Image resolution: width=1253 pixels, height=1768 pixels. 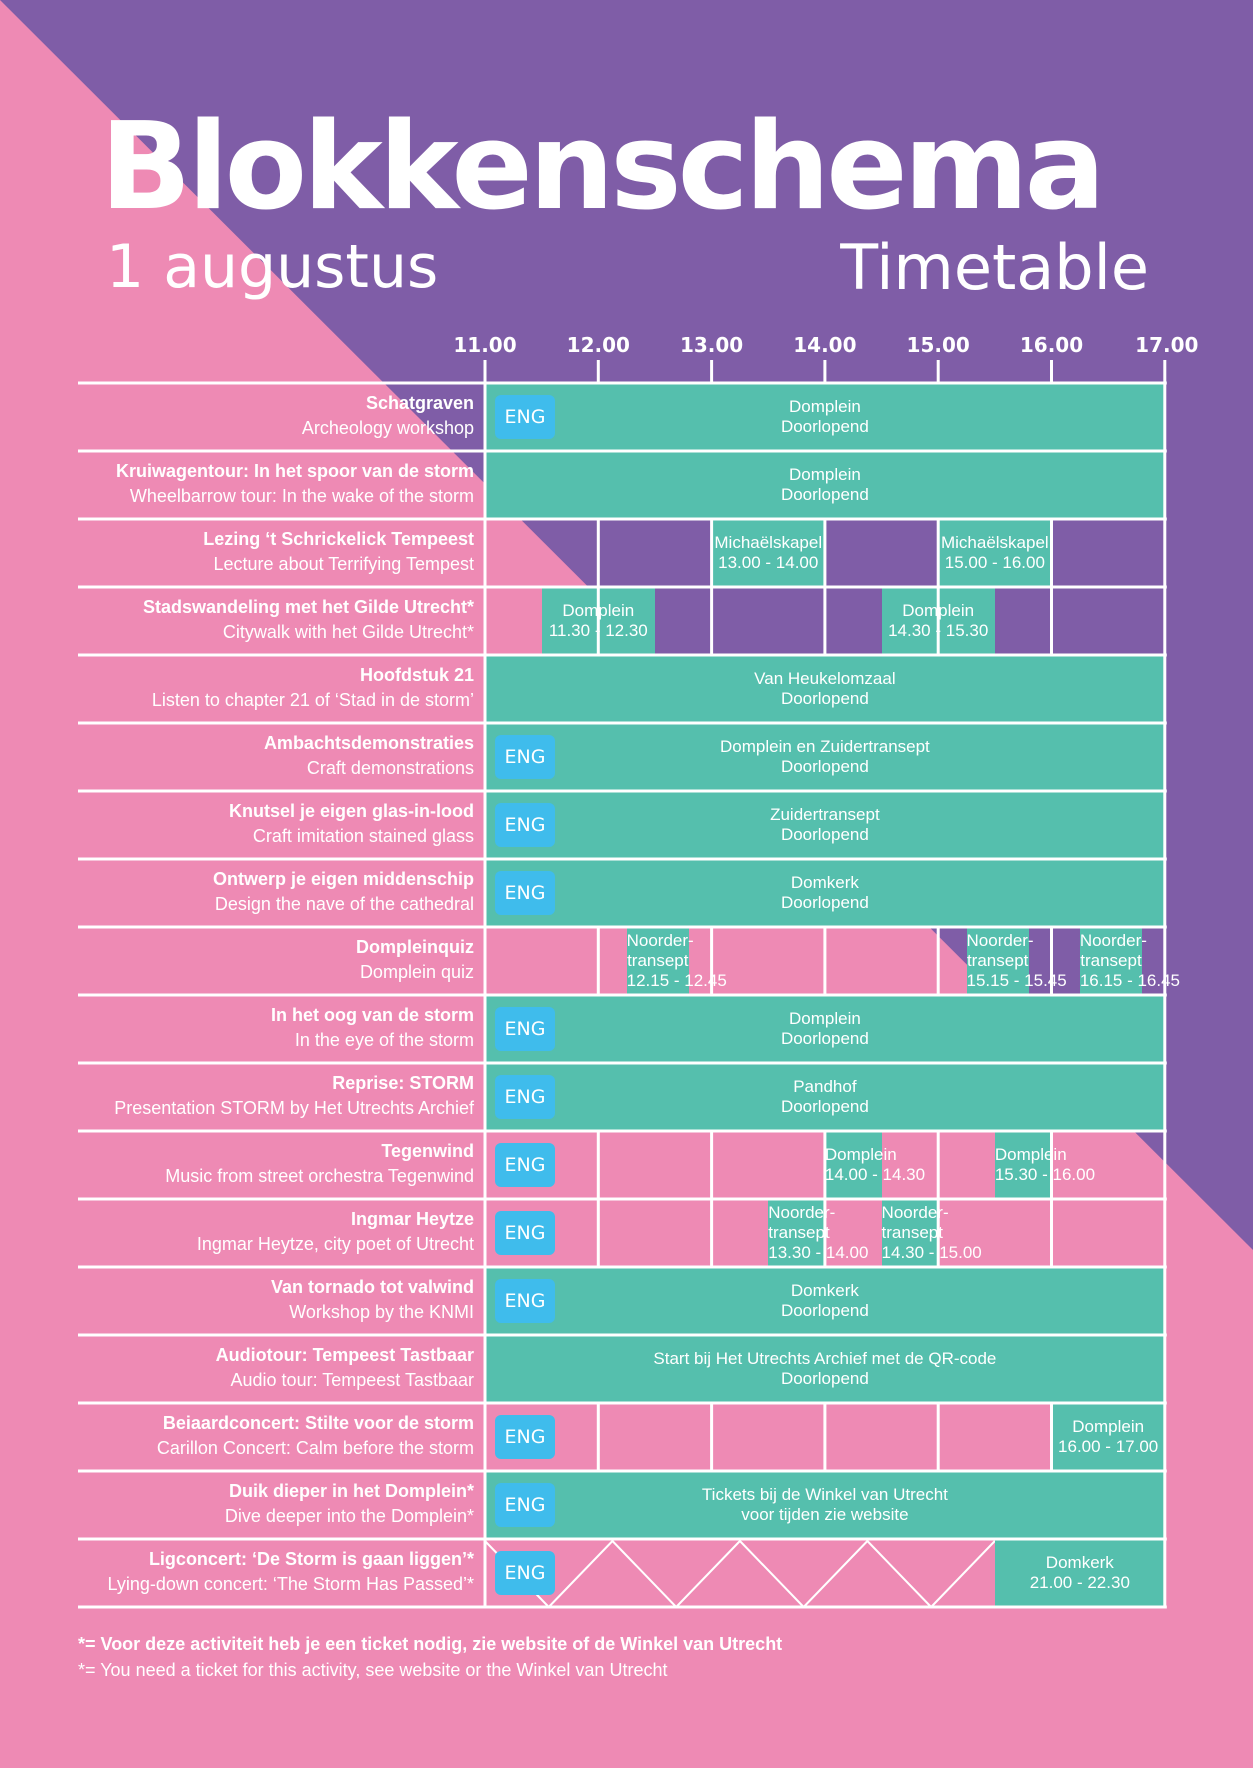 I want to click on activity-name: Ontwerp je eigen middenschip, so click(x=343, y=879).